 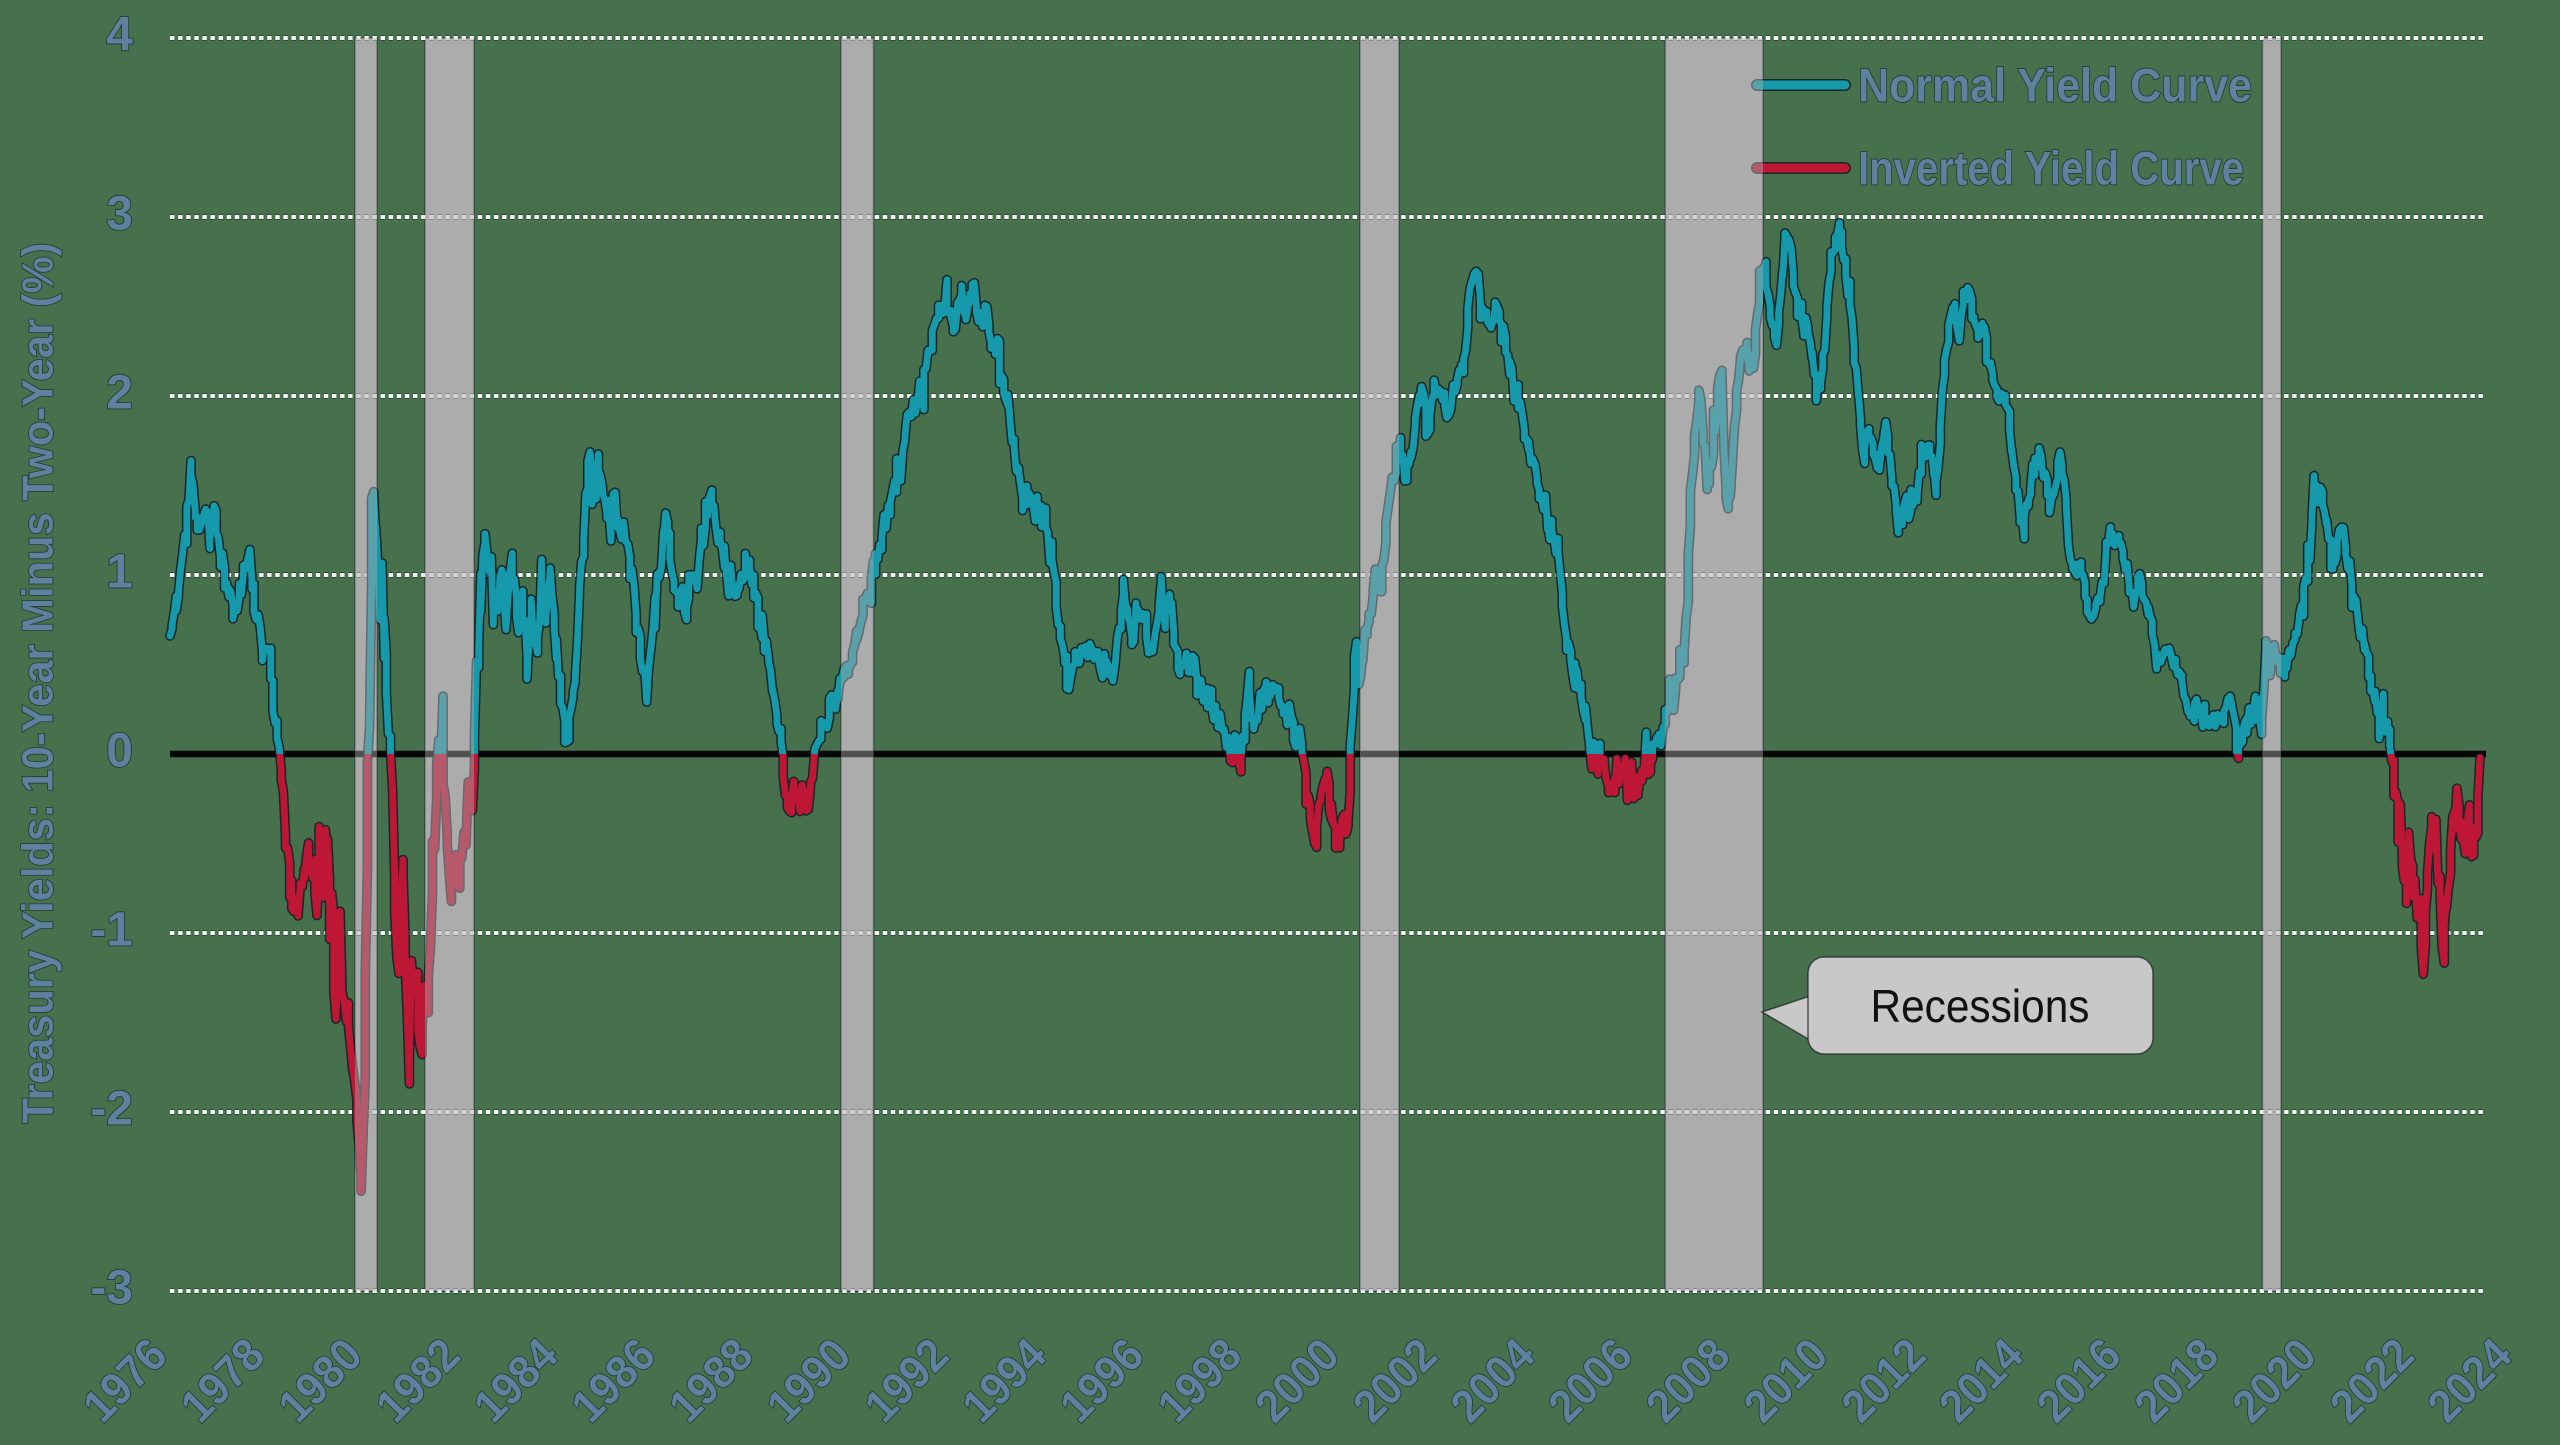 I want to click on svg-text: -3, so click(x=111, y=1288).